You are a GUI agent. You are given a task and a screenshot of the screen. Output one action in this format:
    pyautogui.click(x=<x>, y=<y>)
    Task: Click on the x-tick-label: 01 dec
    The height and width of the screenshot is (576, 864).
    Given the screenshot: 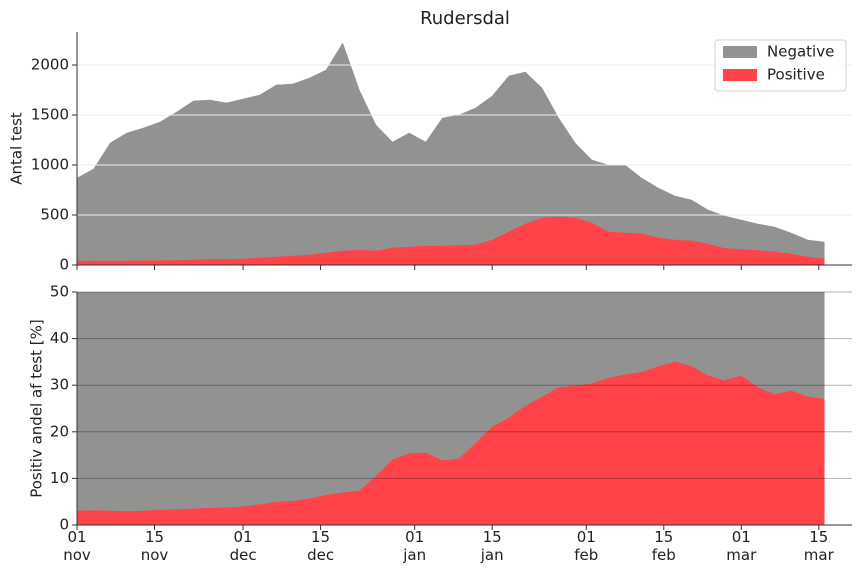 What is the action you would take?
    pyautogui.click(x=243, y=546)
    